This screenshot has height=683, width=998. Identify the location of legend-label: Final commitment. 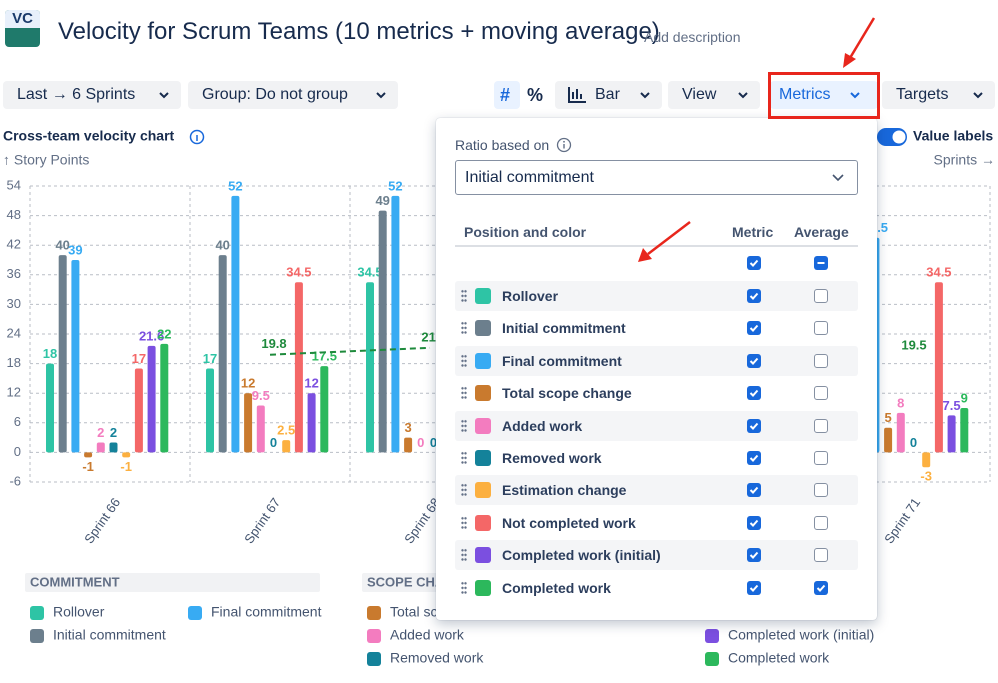
(266, 612).